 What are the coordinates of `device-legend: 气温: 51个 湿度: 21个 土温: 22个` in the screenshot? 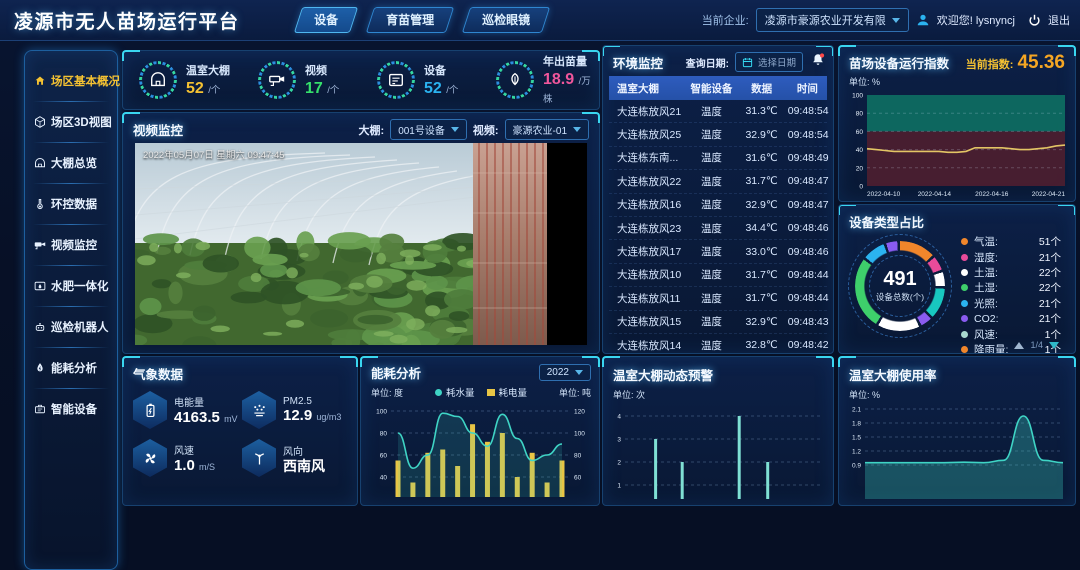 It's located at (1015, 293).